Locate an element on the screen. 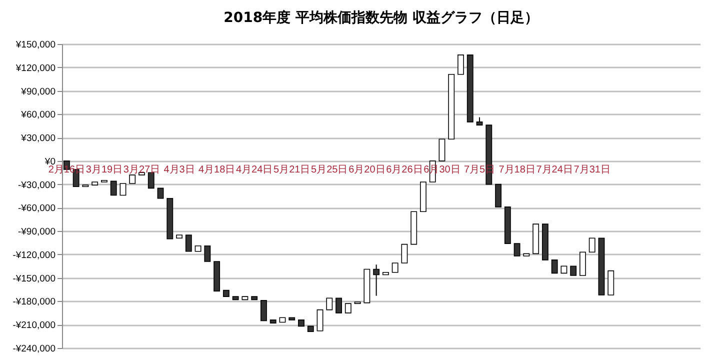 The height and width of the screenshot is (358, 720). x-tick-label: 3月19日 is located at coordinates (104, 170).